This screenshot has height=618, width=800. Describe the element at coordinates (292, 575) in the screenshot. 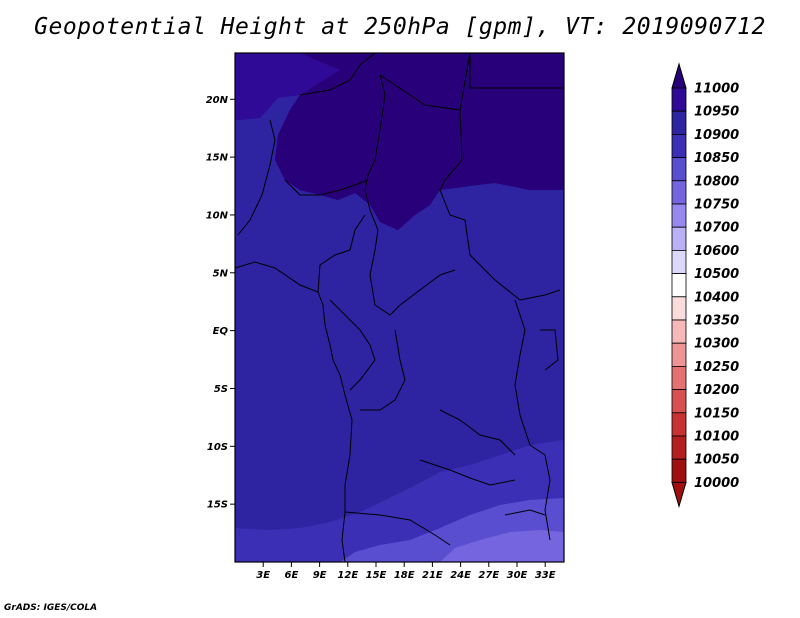

I see `lon-tick-label: 6E` at that location.